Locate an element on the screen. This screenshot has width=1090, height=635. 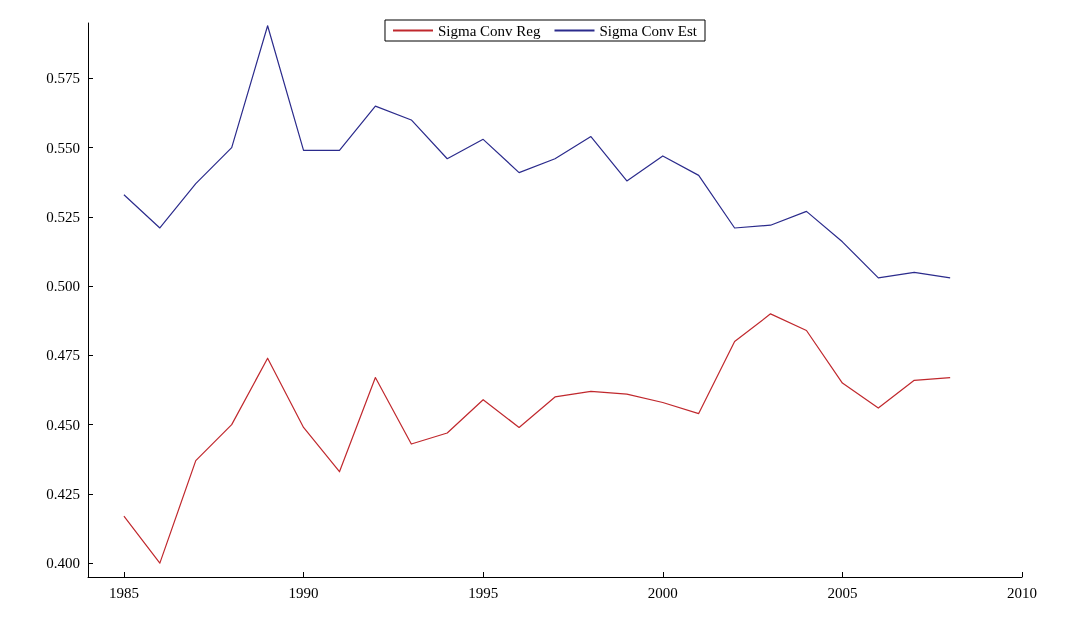
y-tick-label: 0.550 is located at coordinates (63, 147).